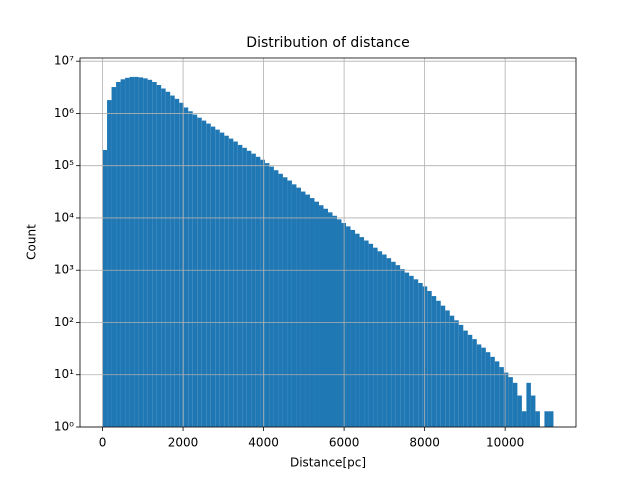 This screenshot has height=480, width=640. What do you see at coordinates (263, 443) in the screenshot?
I see `x-tick-label: 4000` at bounding box center [263, 443].